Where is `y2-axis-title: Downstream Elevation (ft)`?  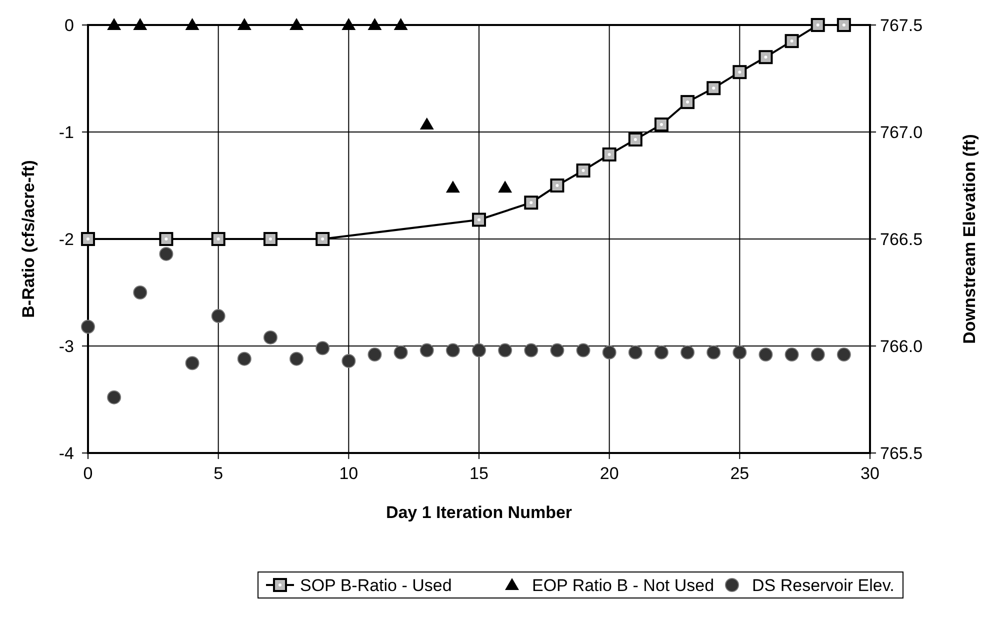 y2-axis-title: Downstream Elevation (ft) is located at coordinates (969, 239).